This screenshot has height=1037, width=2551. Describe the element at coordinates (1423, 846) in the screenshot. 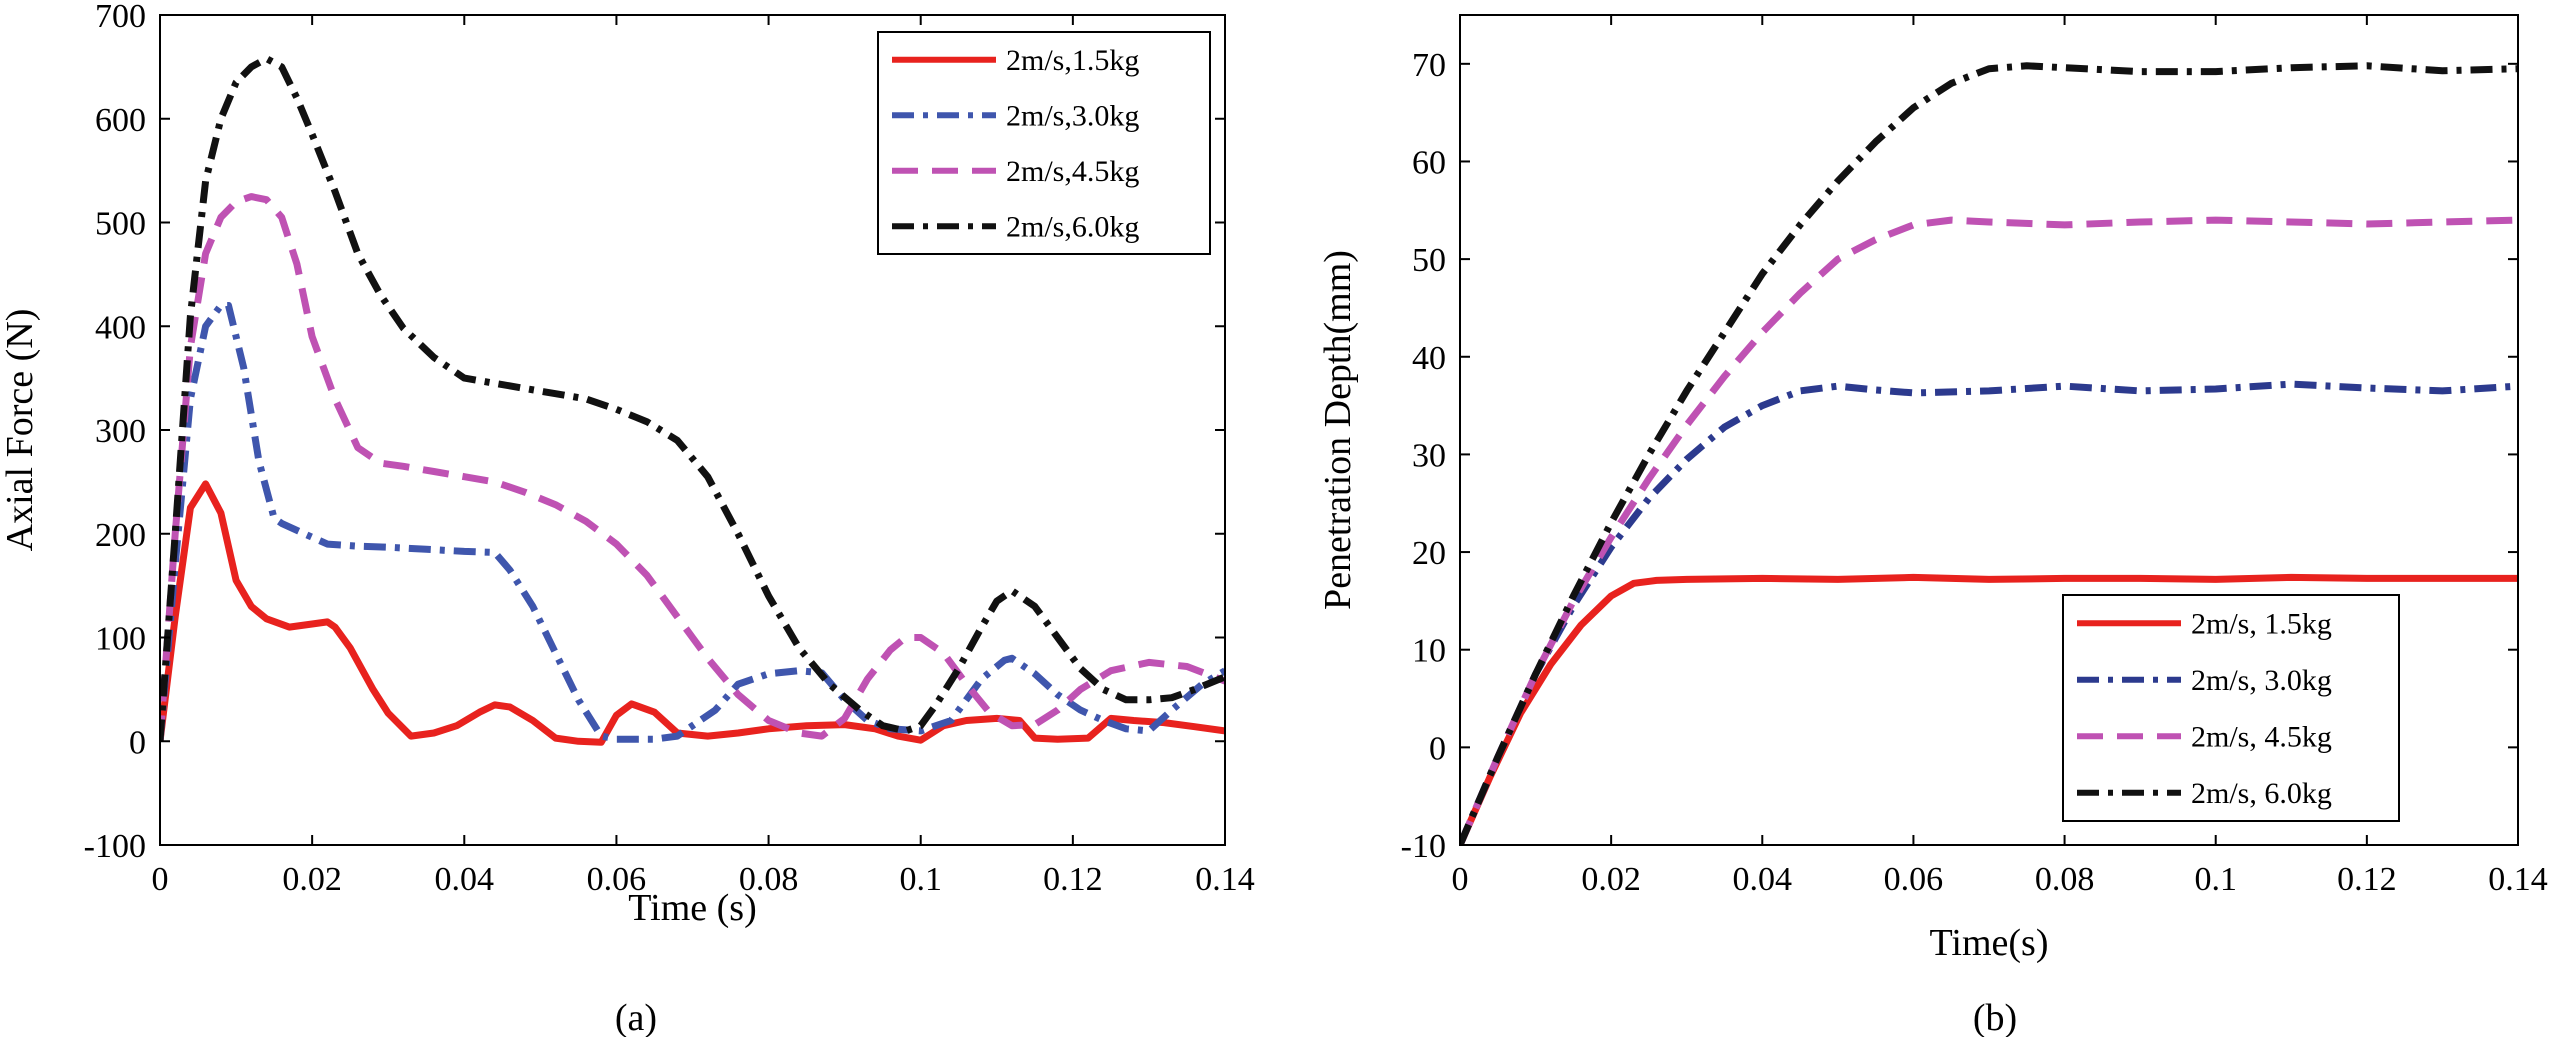

I see `y-tick-label-b-0: -10` at that location.